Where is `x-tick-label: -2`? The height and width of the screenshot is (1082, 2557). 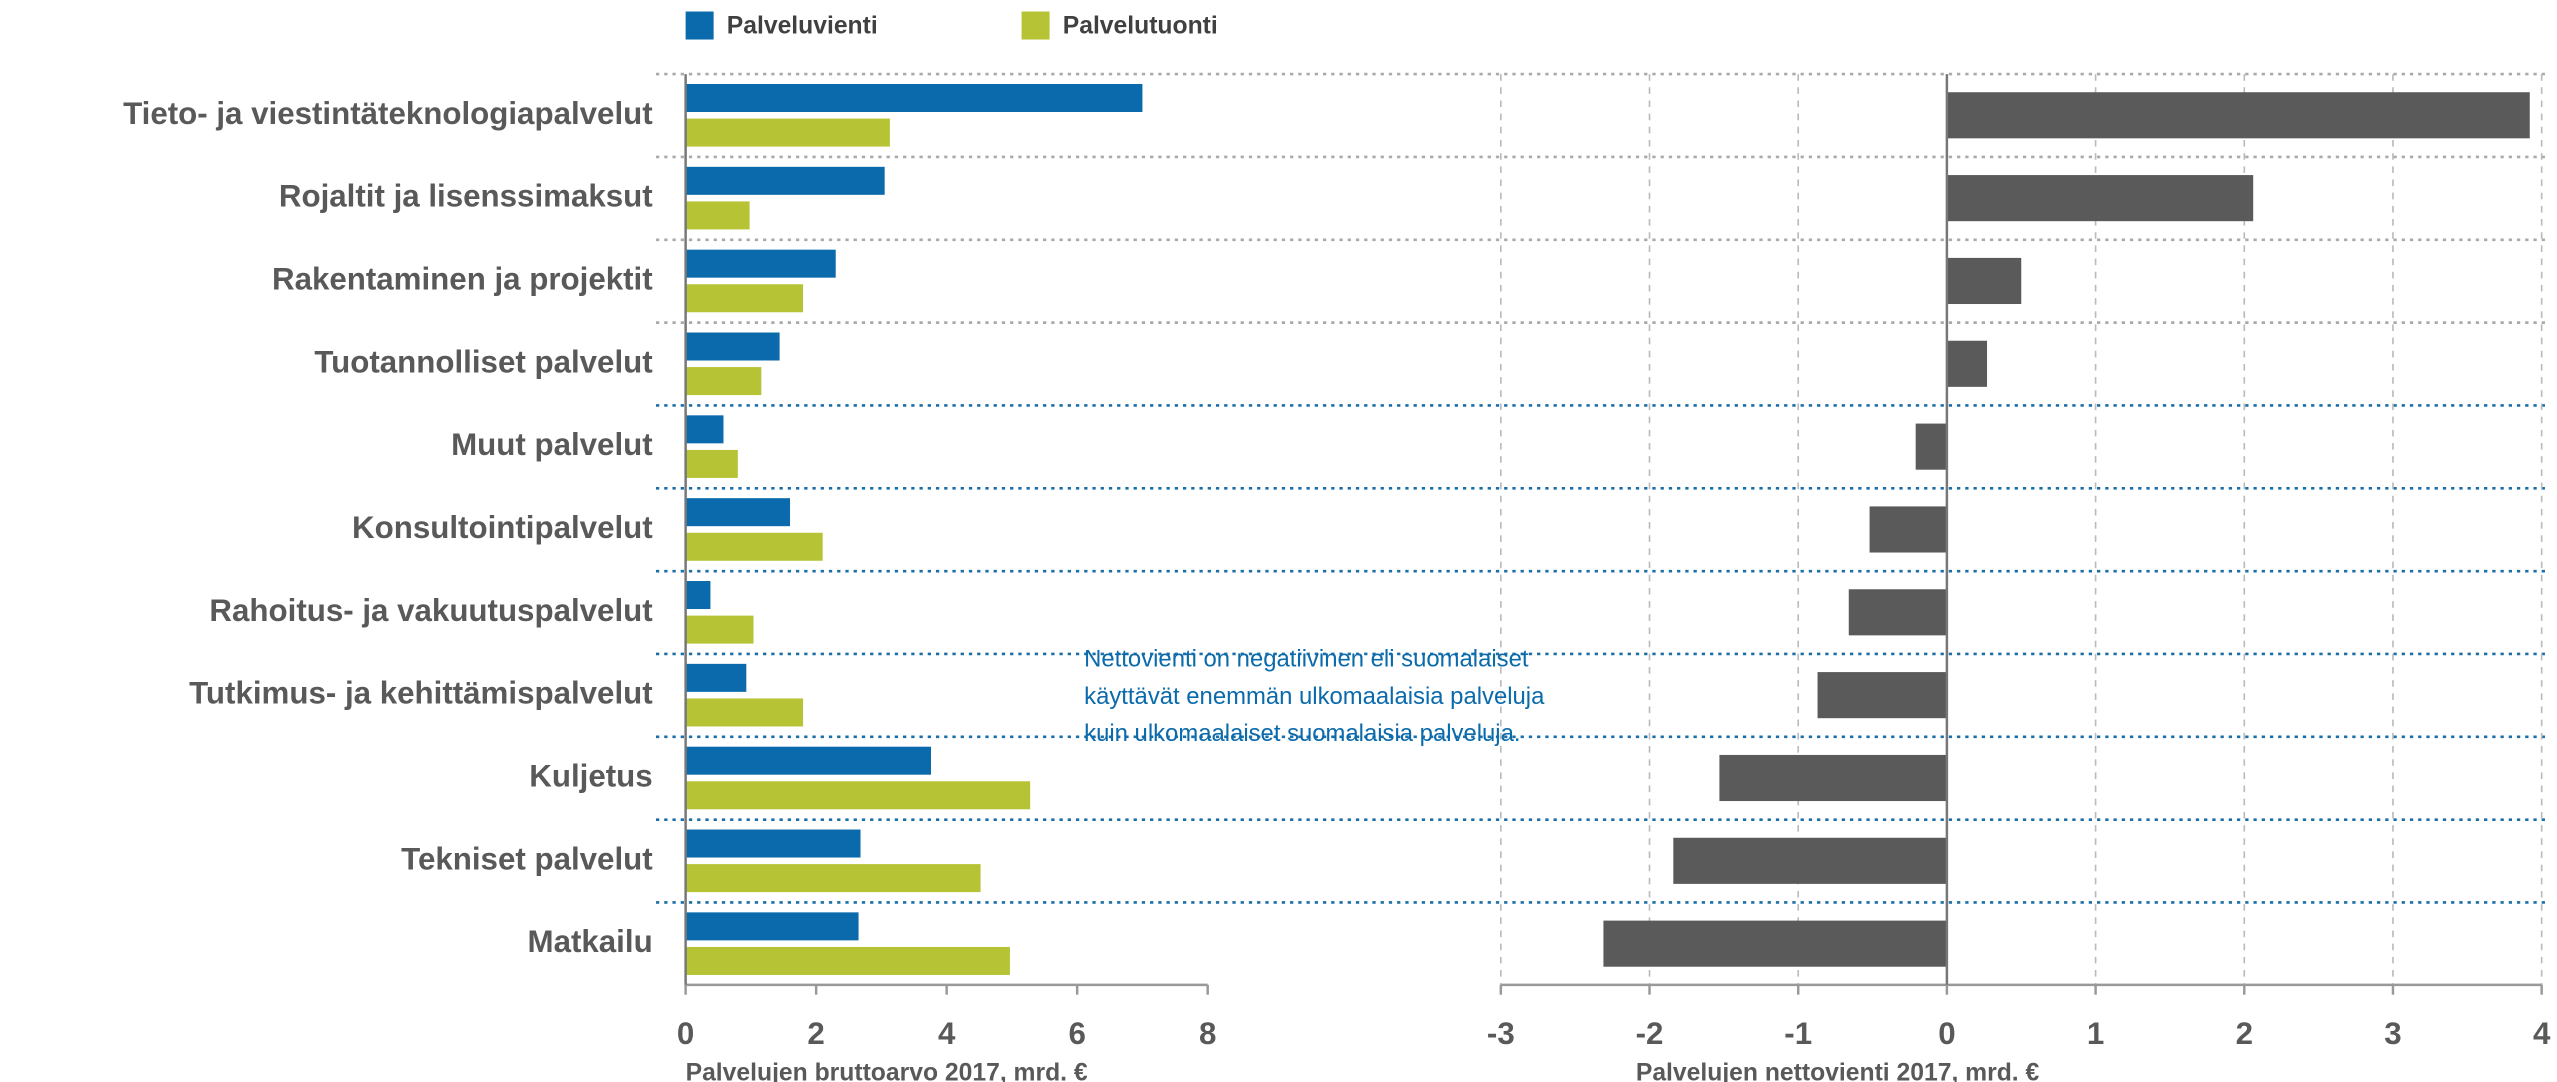
x-tick-label: -2 is located at coordinates (1650, 1033).